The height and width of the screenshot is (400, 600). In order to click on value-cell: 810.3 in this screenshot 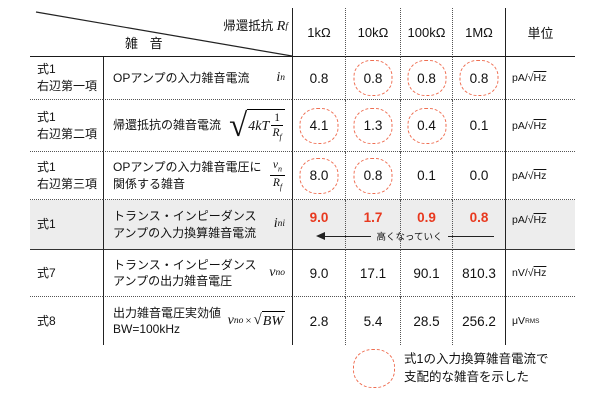, I will do `click(478, 273)`.